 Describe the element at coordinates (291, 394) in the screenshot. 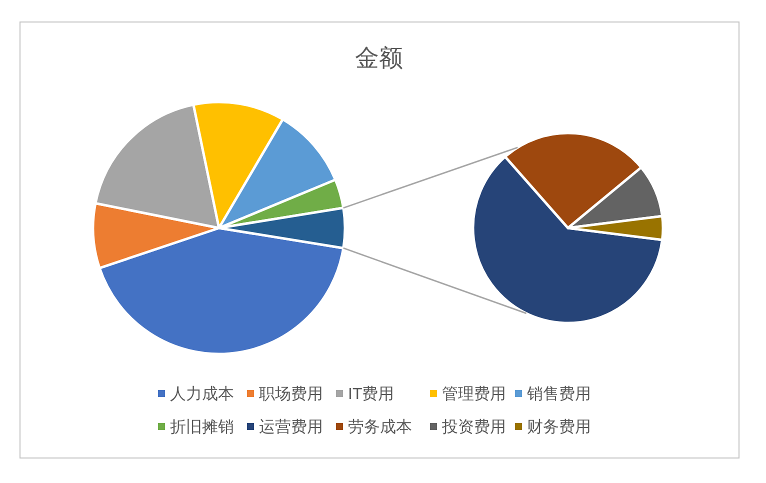

I see `legend-label: 职场费用` at that location.